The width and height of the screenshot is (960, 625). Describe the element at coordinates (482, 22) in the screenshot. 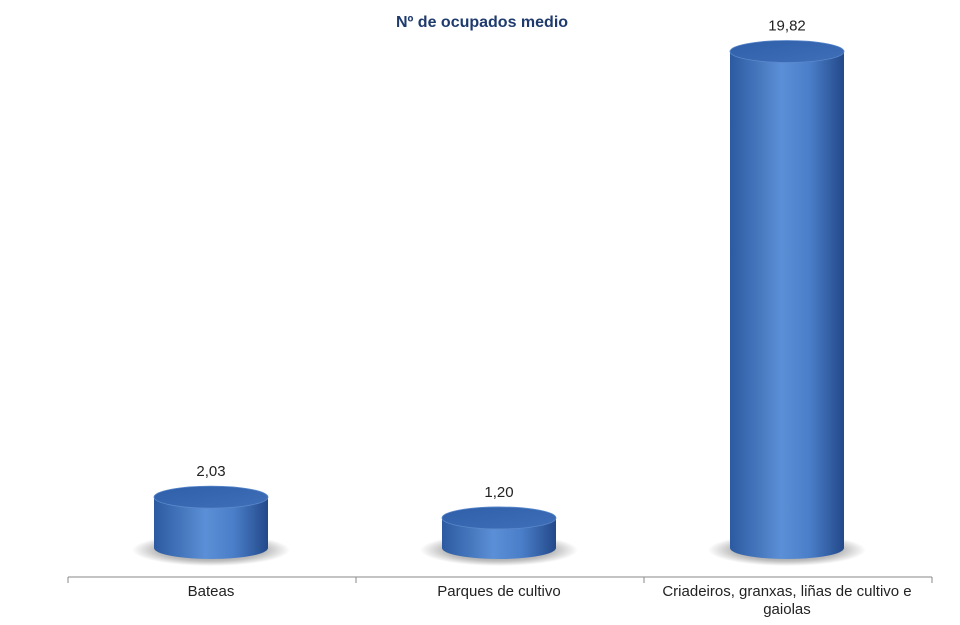

I see `chart-title: Nº de ocupados medio` at that location.